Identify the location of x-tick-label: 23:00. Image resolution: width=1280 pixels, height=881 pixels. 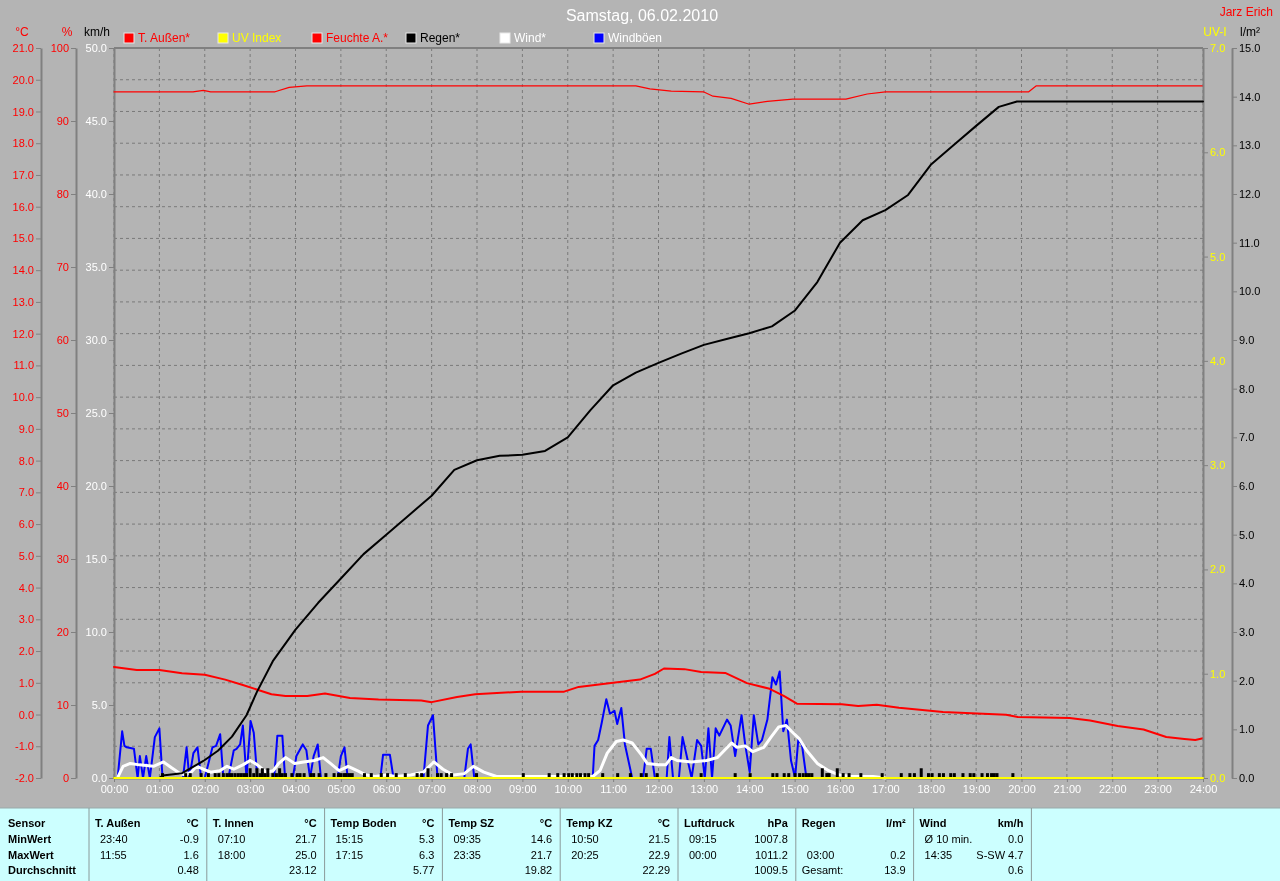
(1158, 788).